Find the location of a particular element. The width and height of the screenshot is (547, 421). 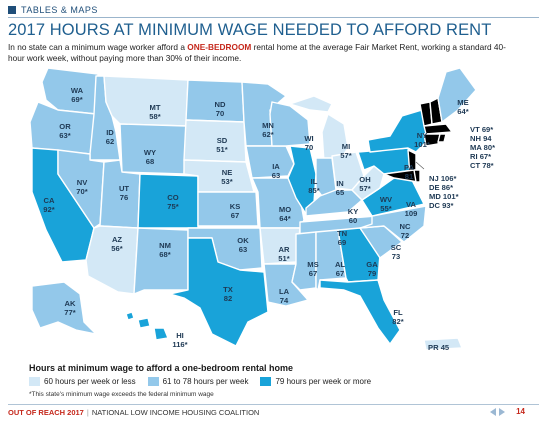

state-PR is located at coordinates (443, 344).